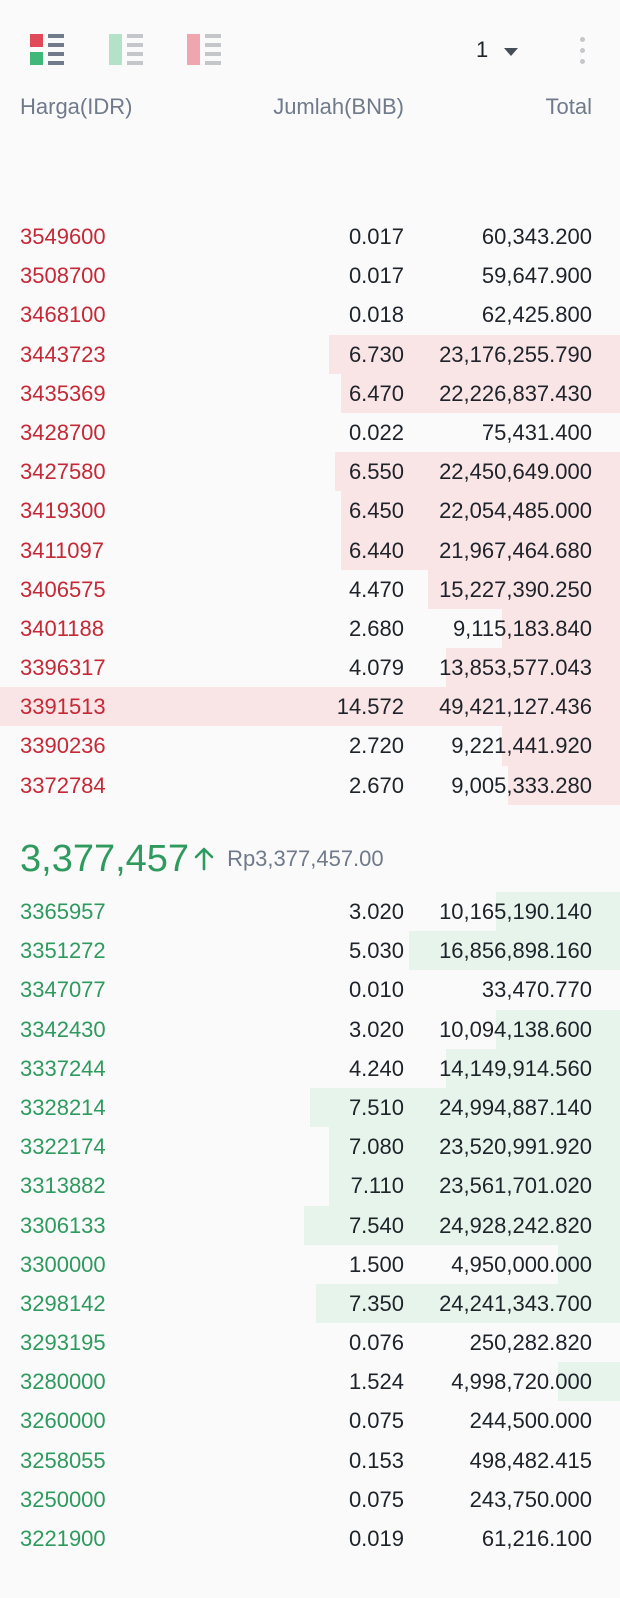  Describe the element at coordinates (310, 393) in the screenshot. I see `ask-row: 3435369 6.470 22,226,837.430` at that location.